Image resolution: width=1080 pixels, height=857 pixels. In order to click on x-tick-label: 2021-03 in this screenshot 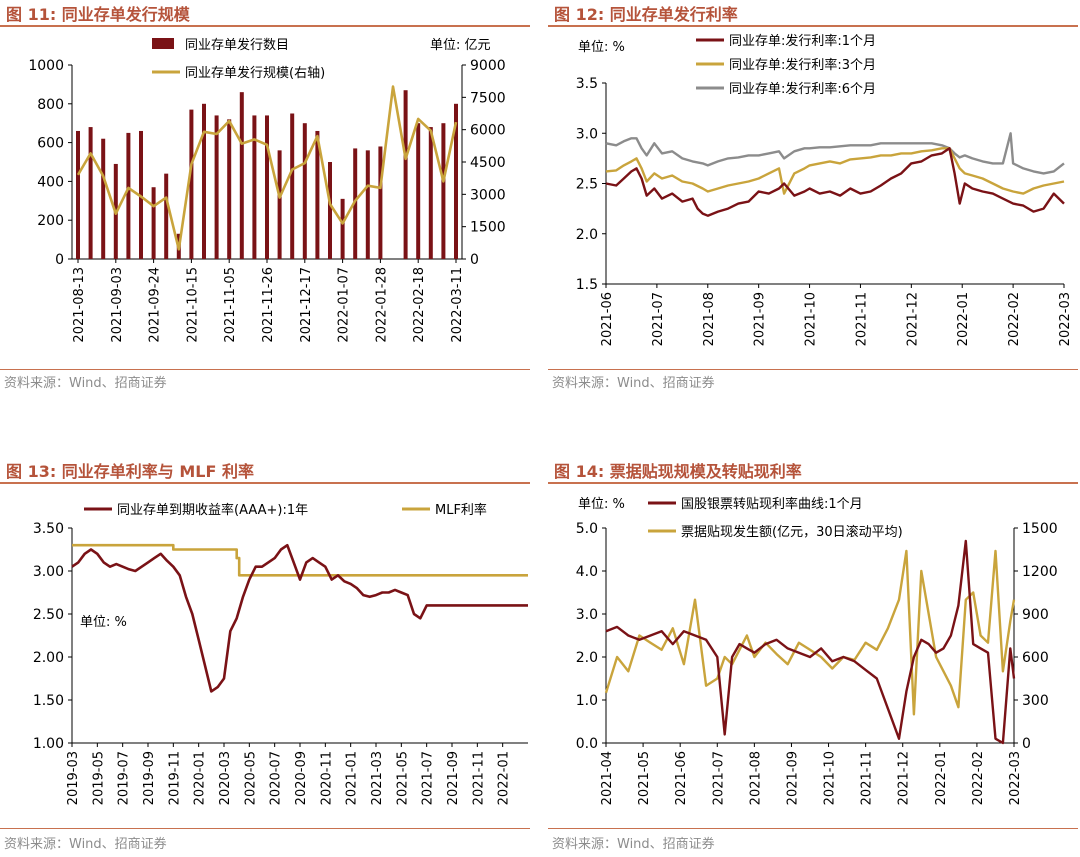, I will do `click(377, 778)`.